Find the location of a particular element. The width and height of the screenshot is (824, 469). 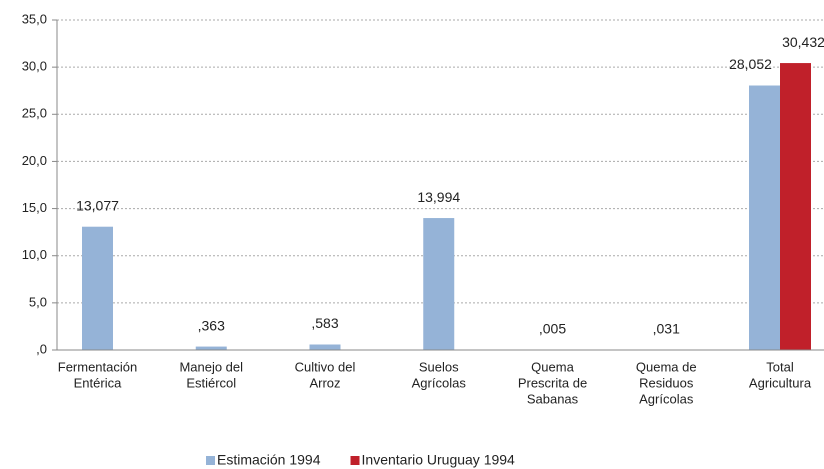

value-label: ,583 is located at coordinates (324, 323).